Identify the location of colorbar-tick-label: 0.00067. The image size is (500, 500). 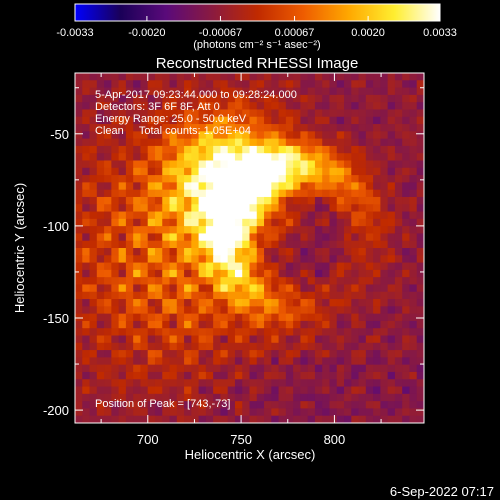
(295, 33).